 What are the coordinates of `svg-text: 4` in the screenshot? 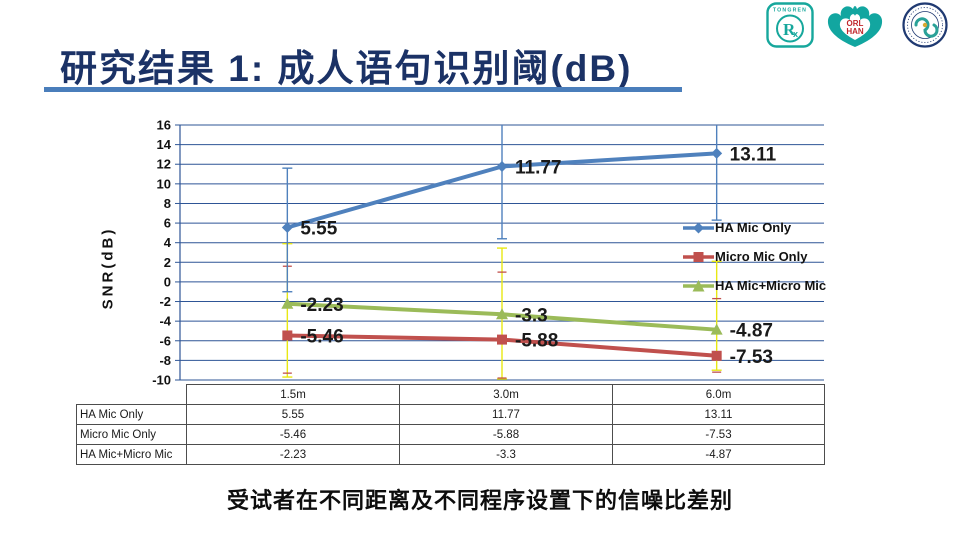 It's located at (168, 242).